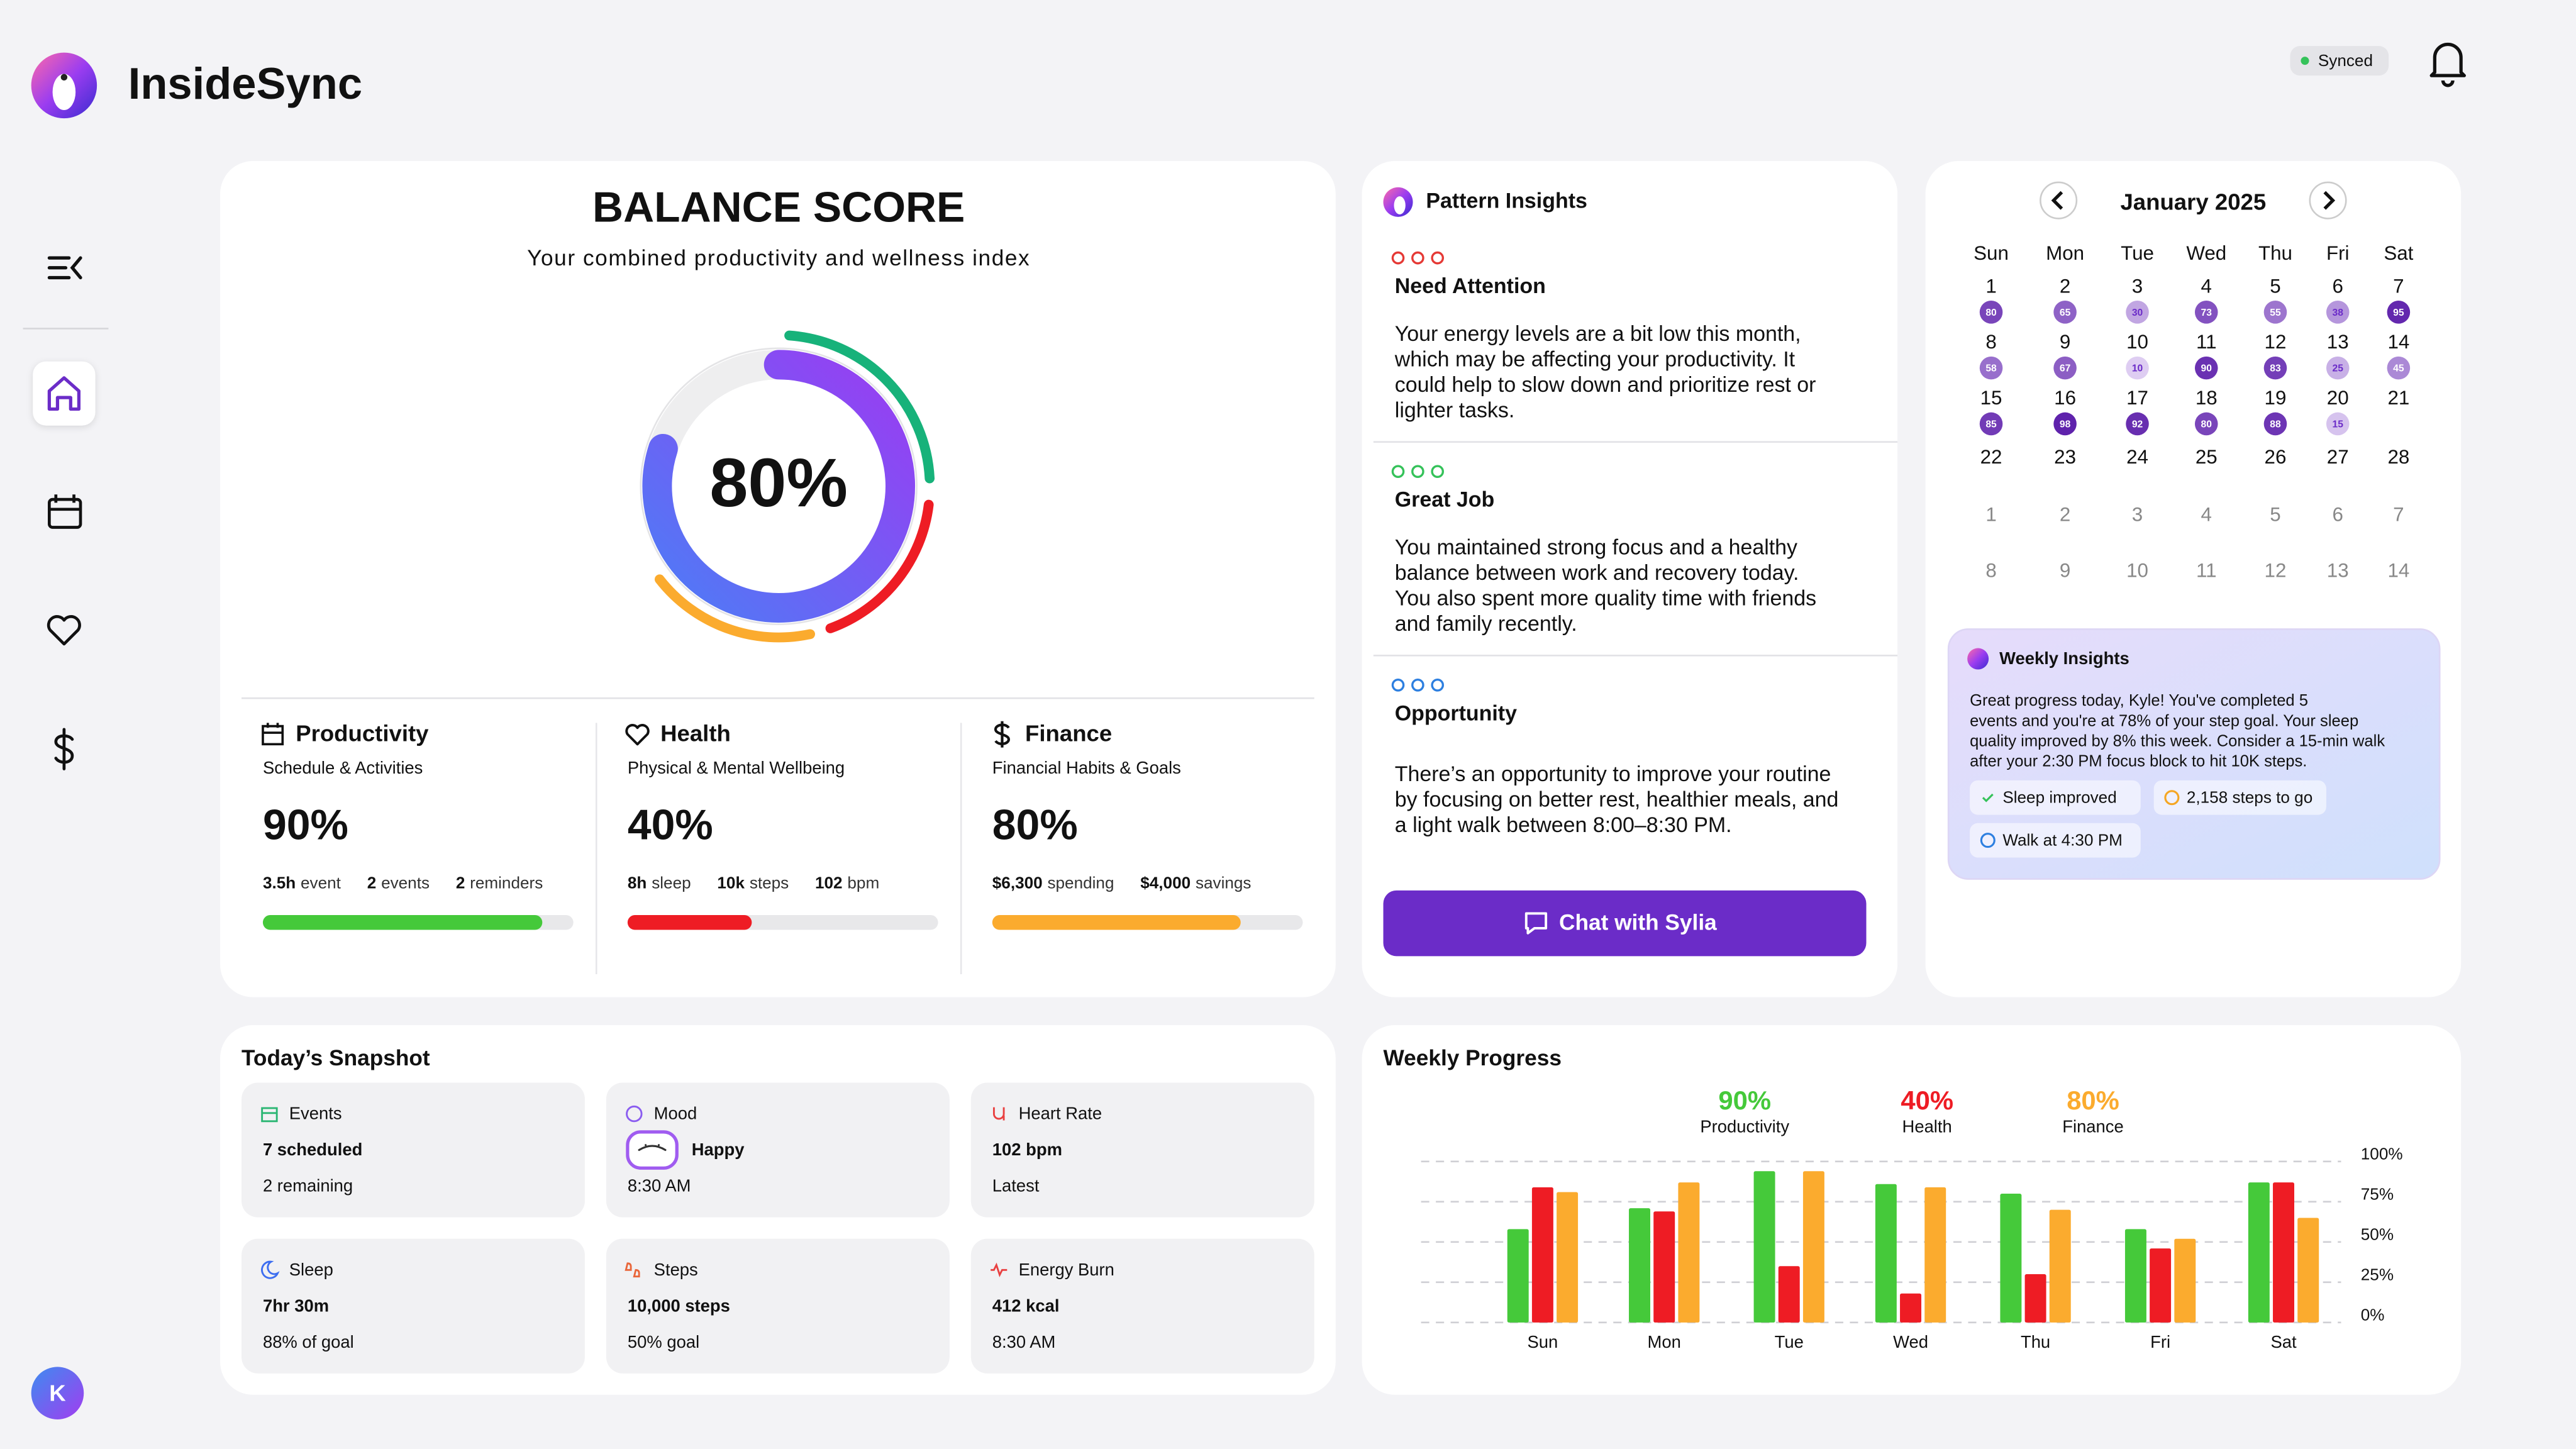 The height and width of the screenshot is (1449, 2576). Describe the element at coordinates (2373, 1314) in the screenshot. I see `y-tick-label: 0%` at that location.